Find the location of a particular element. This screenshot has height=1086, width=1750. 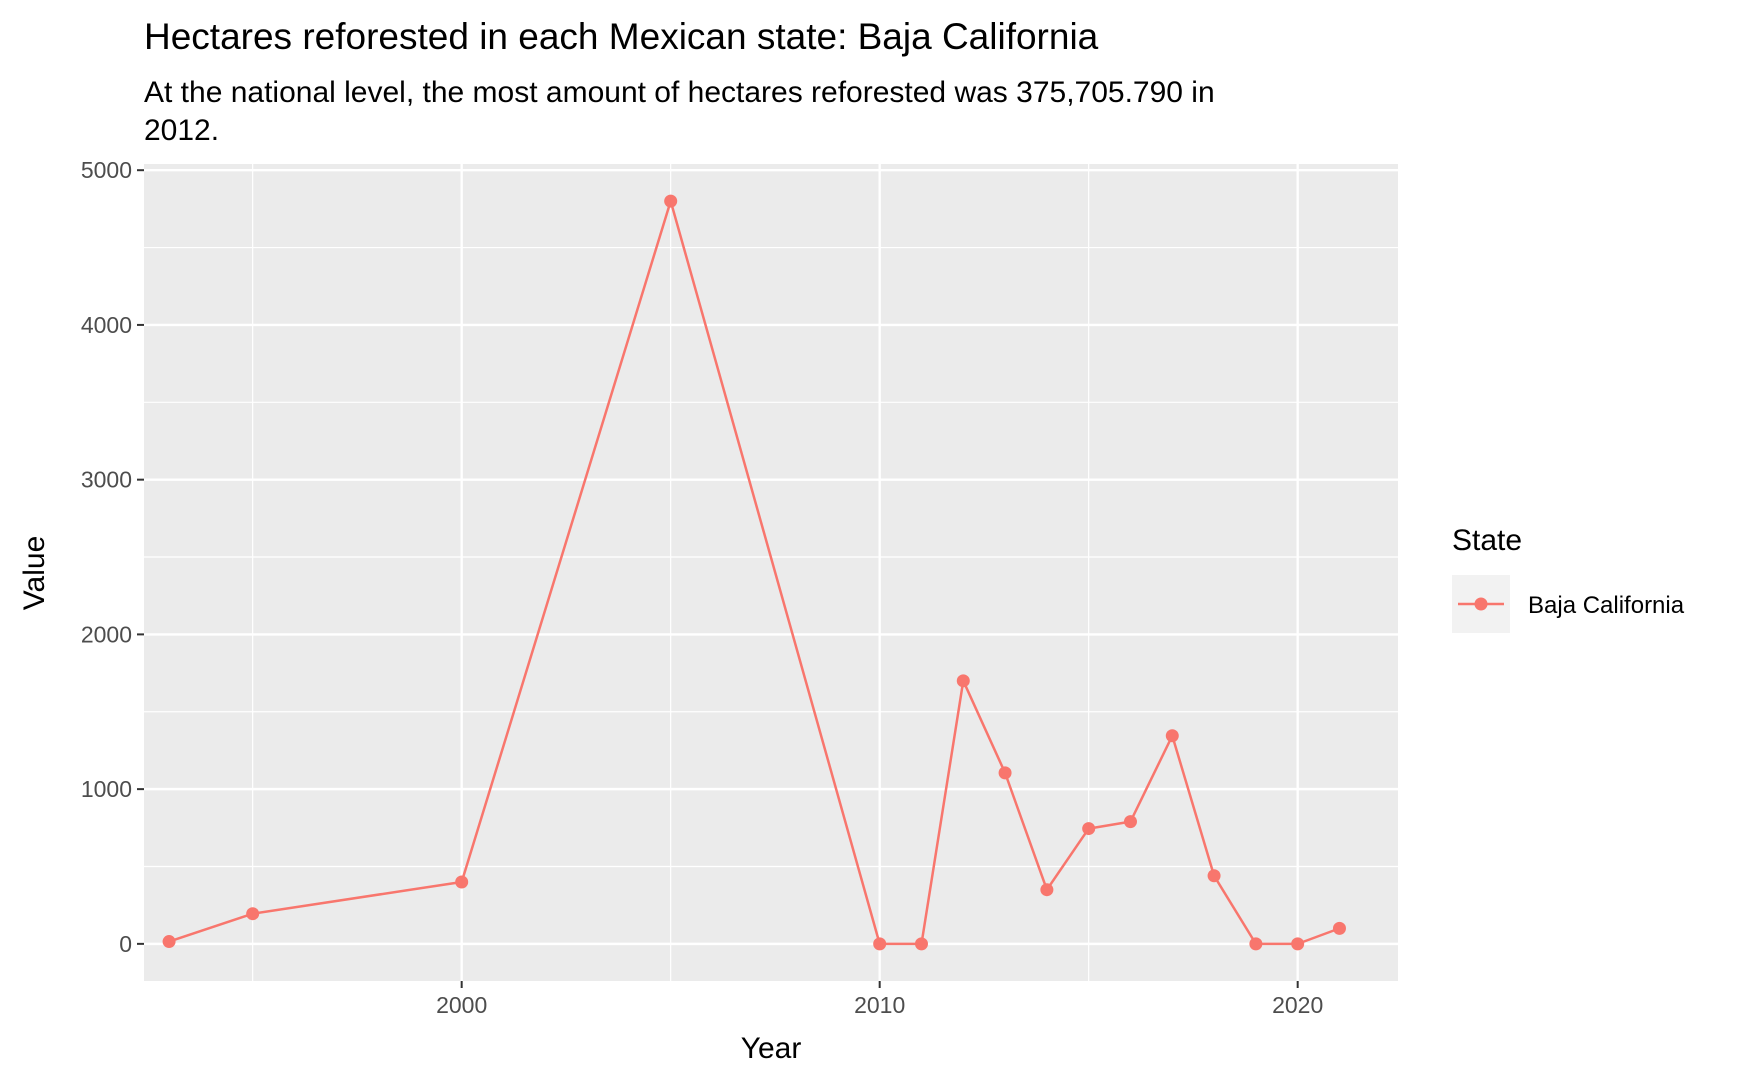

y-axis-title: Value is located at coordinates (34, 573).